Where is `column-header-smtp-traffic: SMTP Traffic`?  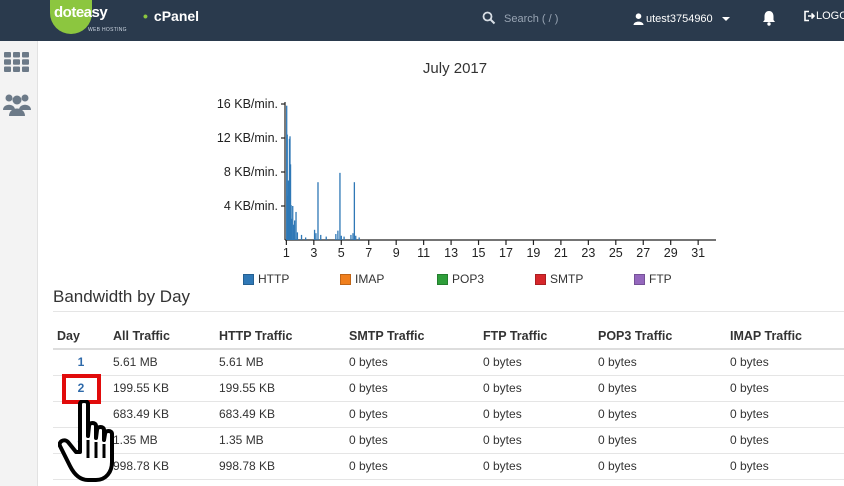 column-header-smtp-traffic: SMTP Traffic is located at coordinates (412, 336).